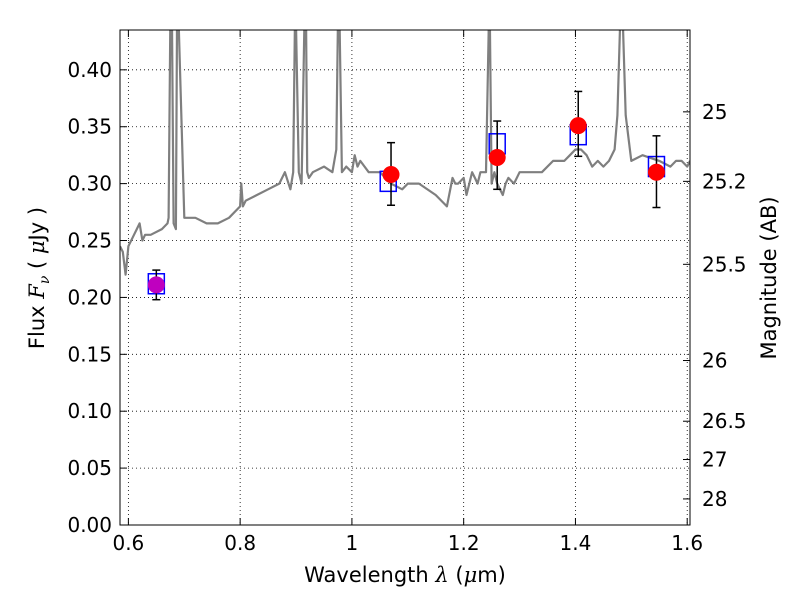  What do you see at coordinates (405, 575) in the screenshot?
I see `x-axis-label: Wavelength λ (μm)` at bounding box center [405, 575].